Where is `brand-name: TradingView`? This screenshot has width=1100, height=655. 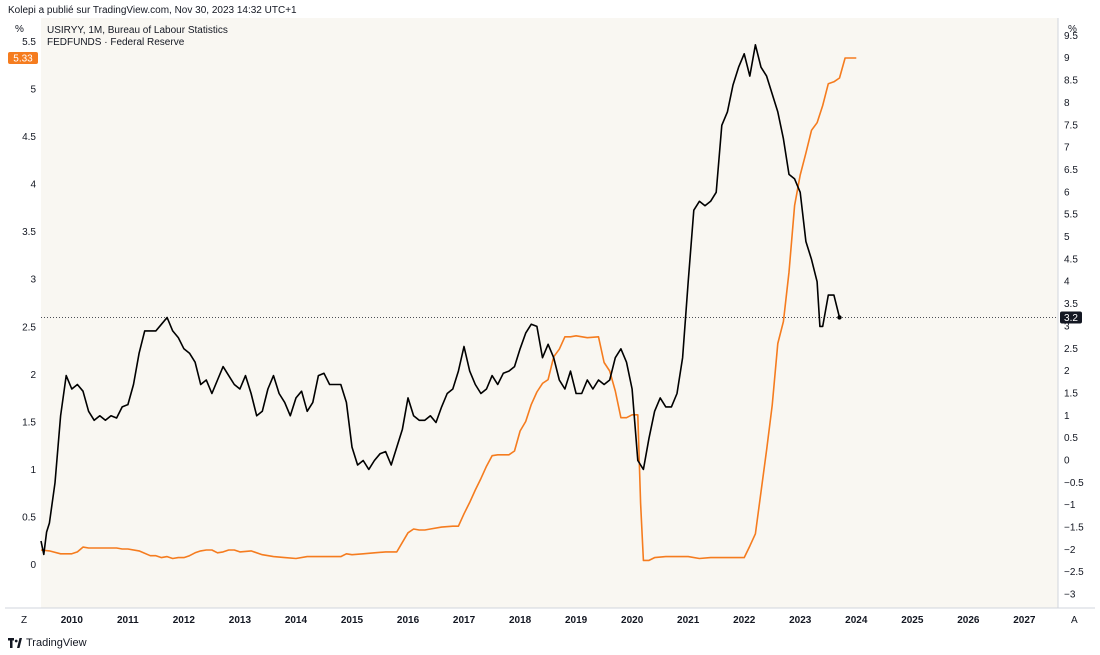
brand-name: TradingView is located at coordinates (56, 643).